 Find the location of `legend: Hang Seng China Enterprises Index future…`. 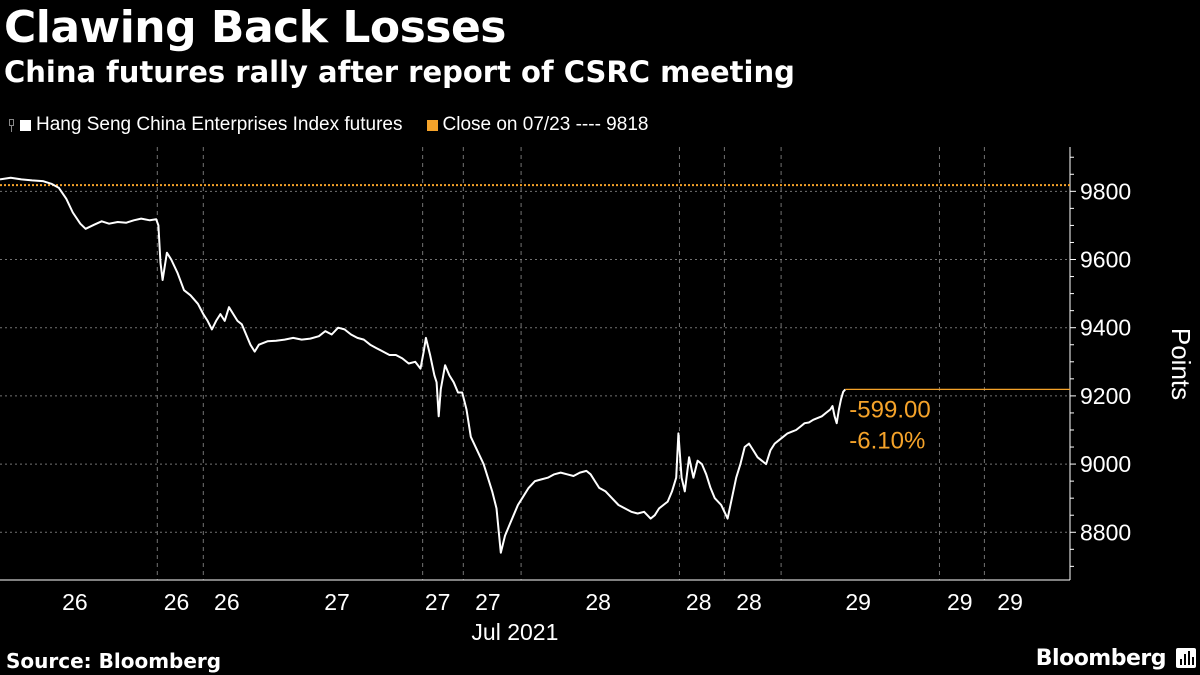

legend: Hang Seng China Enterprises Index future… is located at coordinates (340, 125).